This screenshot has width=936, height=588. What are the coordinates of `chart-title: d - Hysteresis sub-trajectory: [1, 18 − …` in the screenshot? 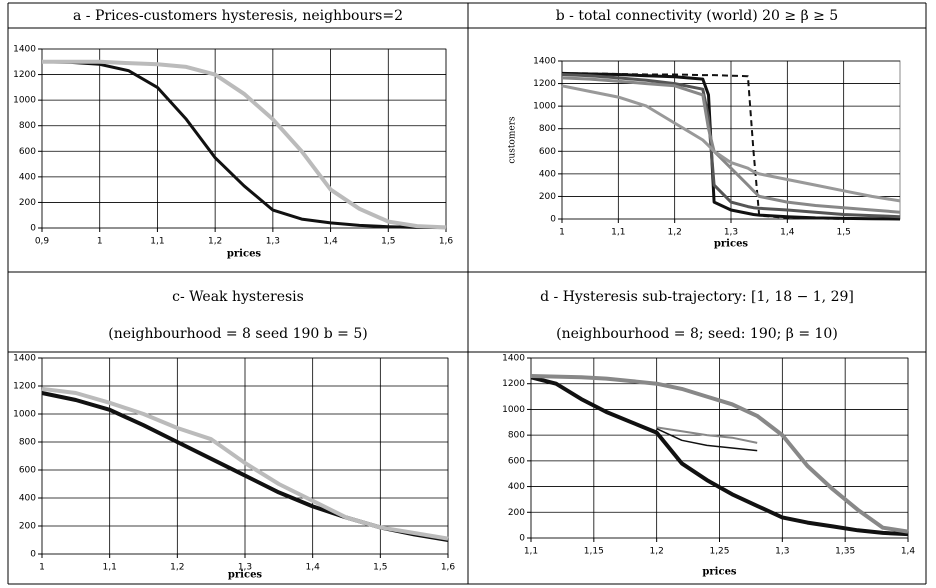 It's located at (697, 297).